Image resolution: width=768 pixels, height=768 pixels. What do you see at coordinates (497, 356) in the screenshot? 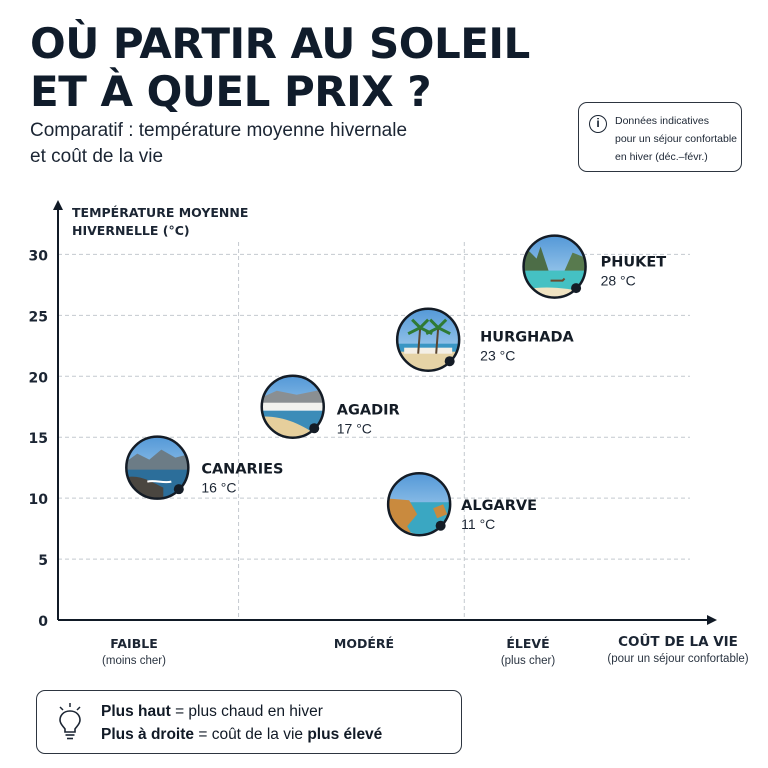
I see `point-label-temp: 23 °C` at bounding box center [497, 356].